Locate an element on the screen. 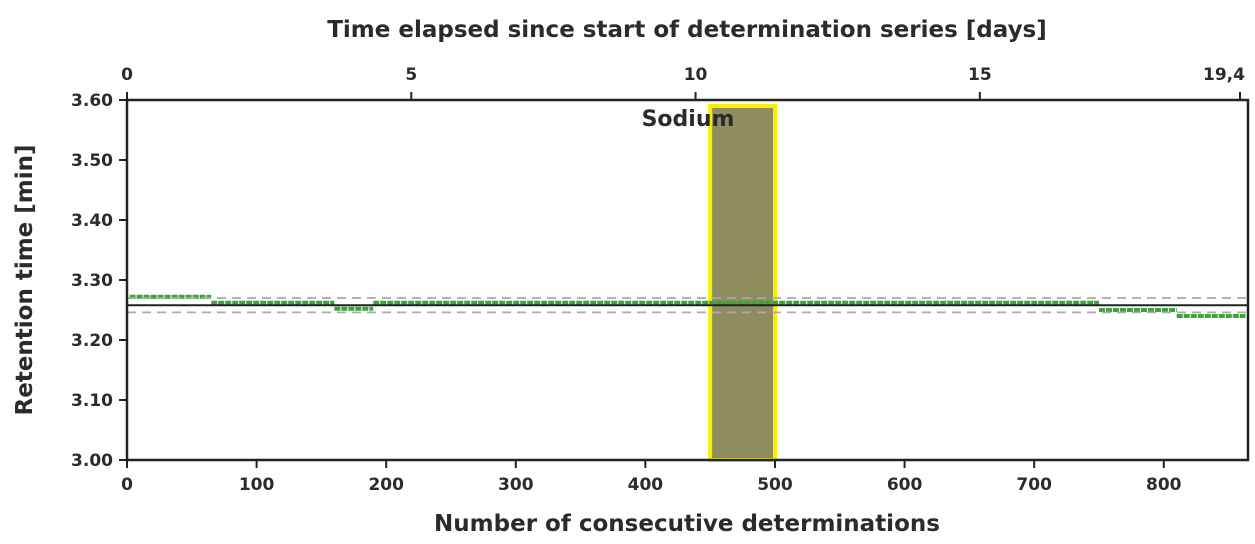 The width and height of the screenshot is (1255, 544). top-tick-label: 15 is located at coordinates (980, 75).